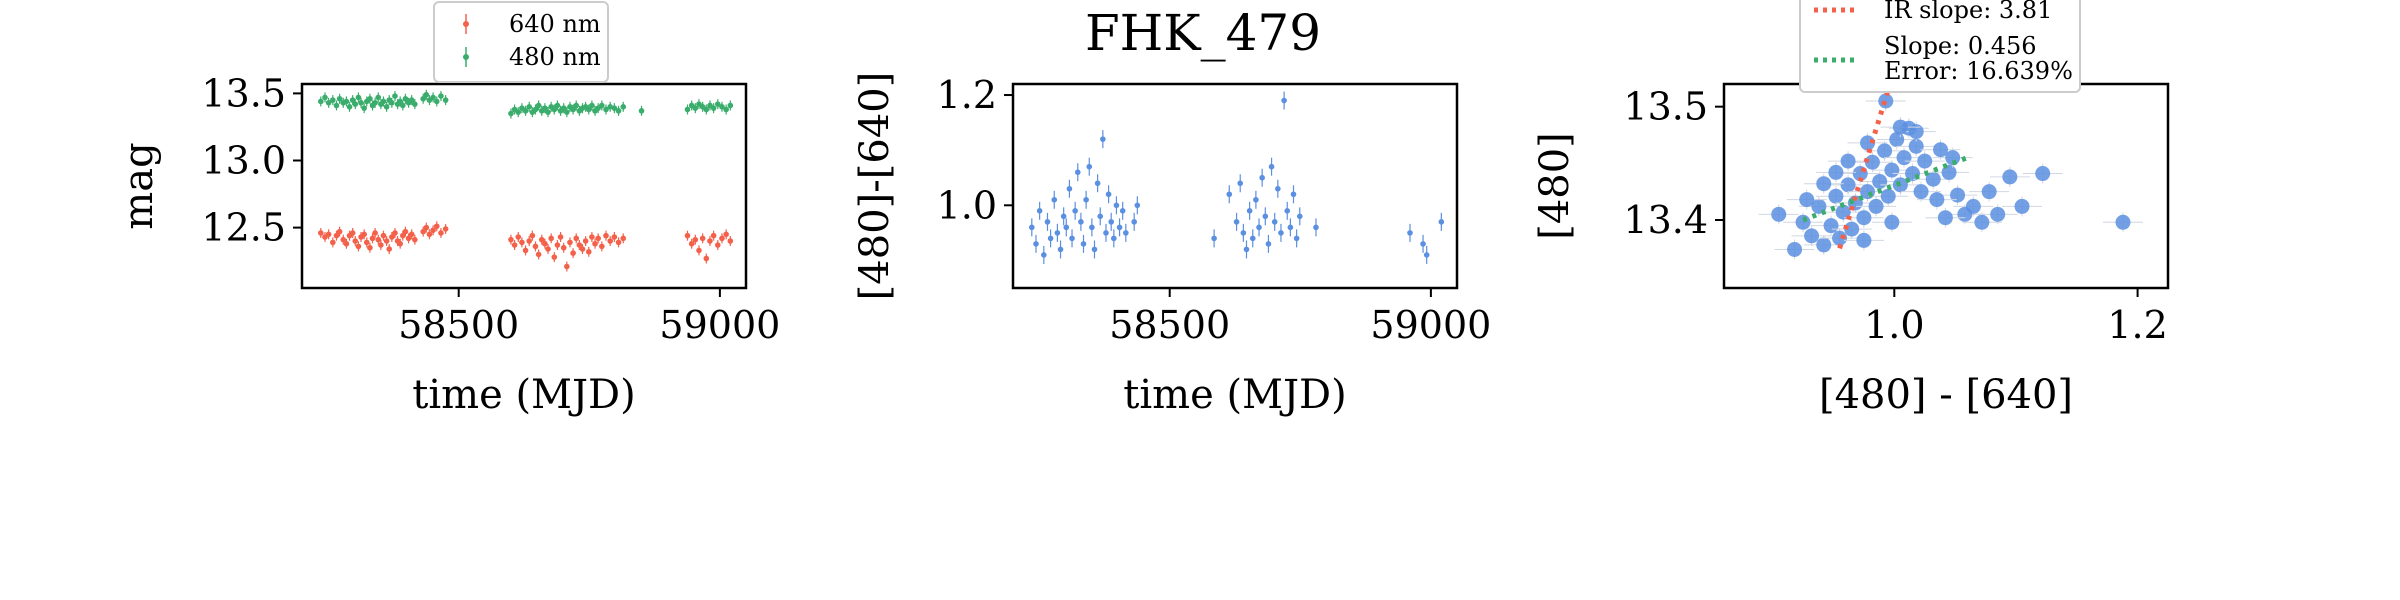  What do you see at coordinates (466, 57) in the screenshot?
I see `legend-marker-480nm` at bounding box center [466, 57].